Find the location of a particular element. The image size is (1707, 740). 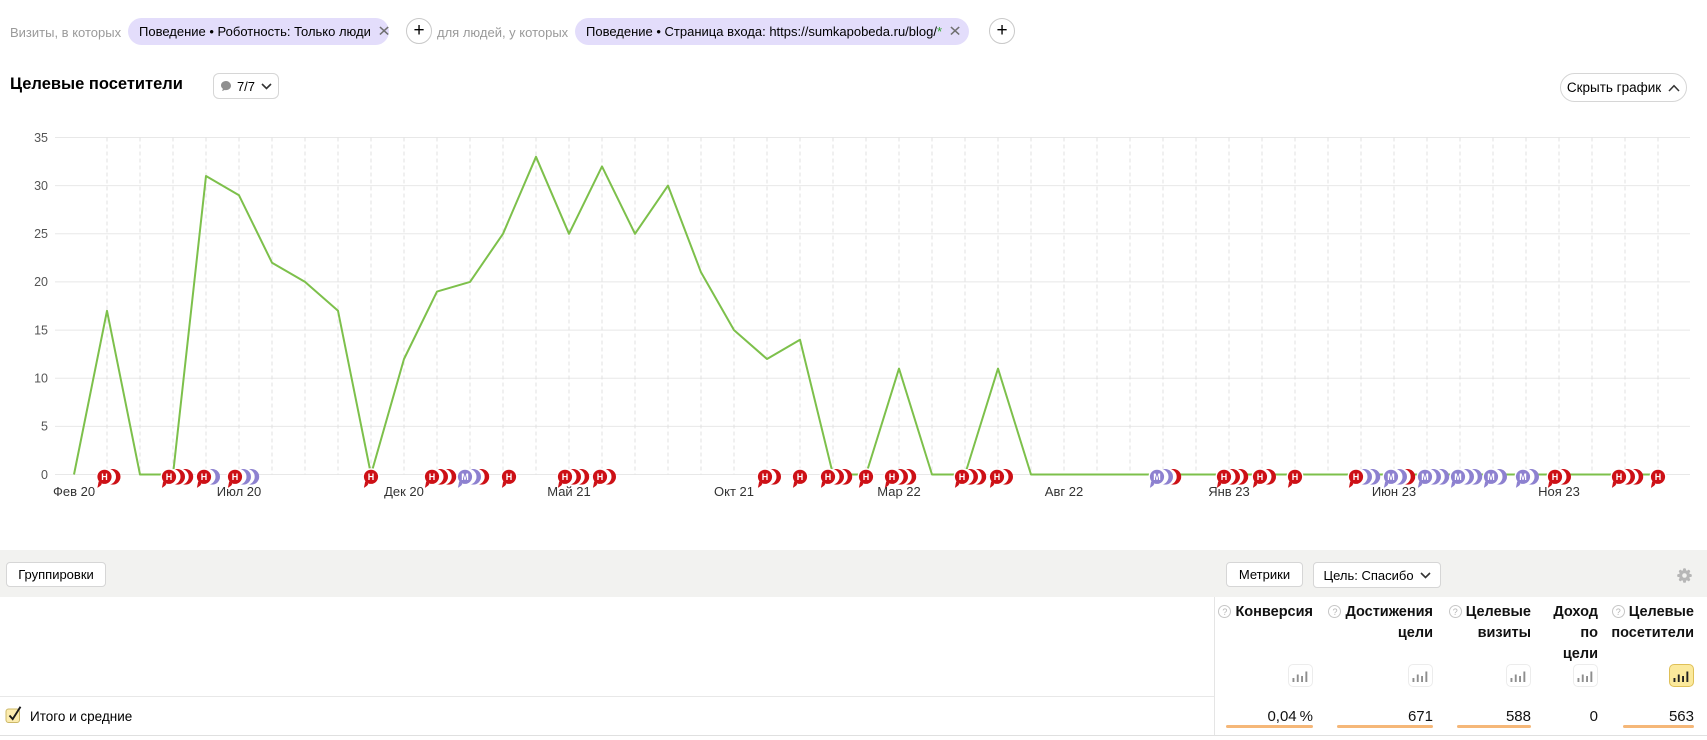

svg-text: Окт 21 is located at coordinates (734, 491).